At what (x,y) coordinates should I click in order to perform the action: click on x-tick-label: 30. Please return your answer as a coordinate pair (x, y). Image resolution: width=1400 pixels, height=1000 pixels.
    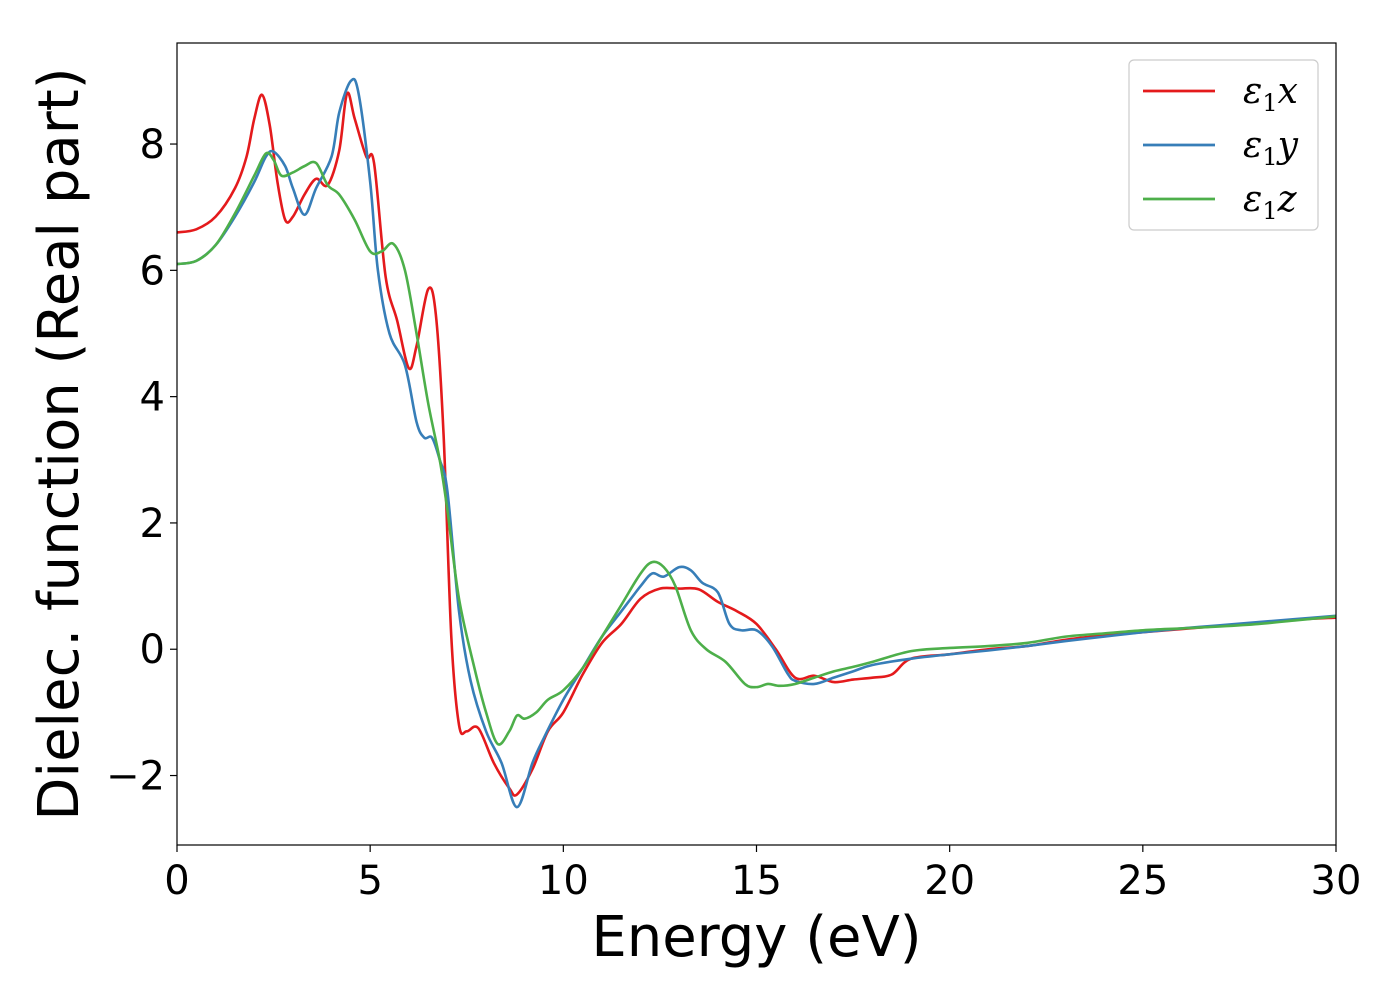
    Looking at the image, I should click on (1336, 881).